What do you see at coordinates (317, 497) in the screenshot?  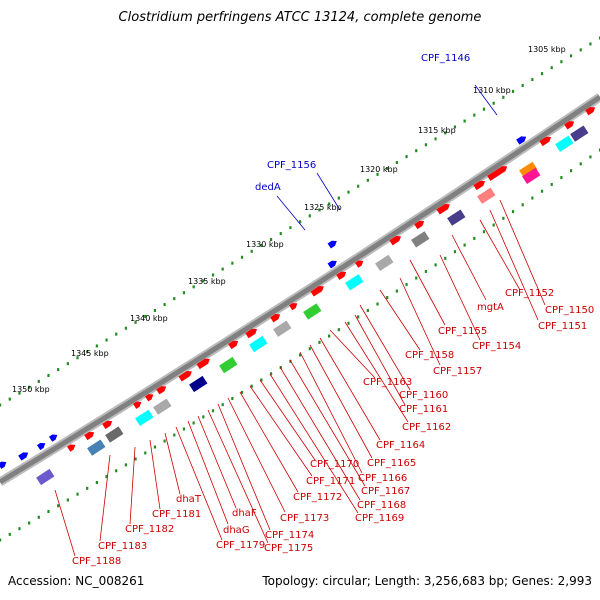 I see `label-CPF_1172: CPF_1172` at bounding box center [317, 497].